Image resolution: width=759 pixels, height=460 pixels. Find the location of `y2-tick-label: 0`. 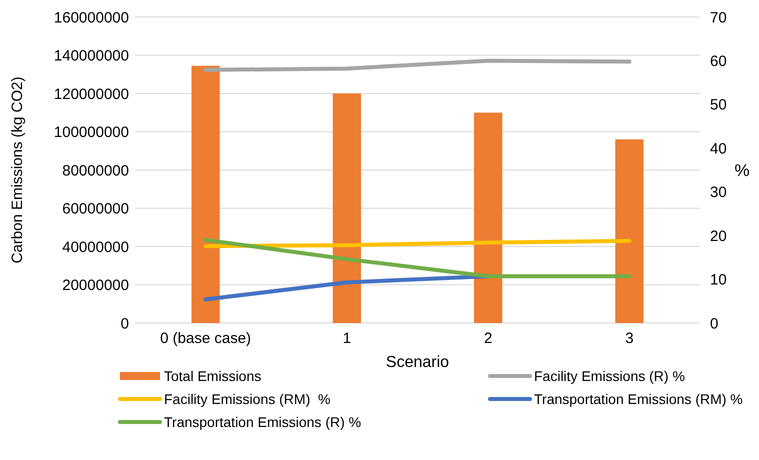

y2-tick-label: 0 is located at coordinates (714, 323).